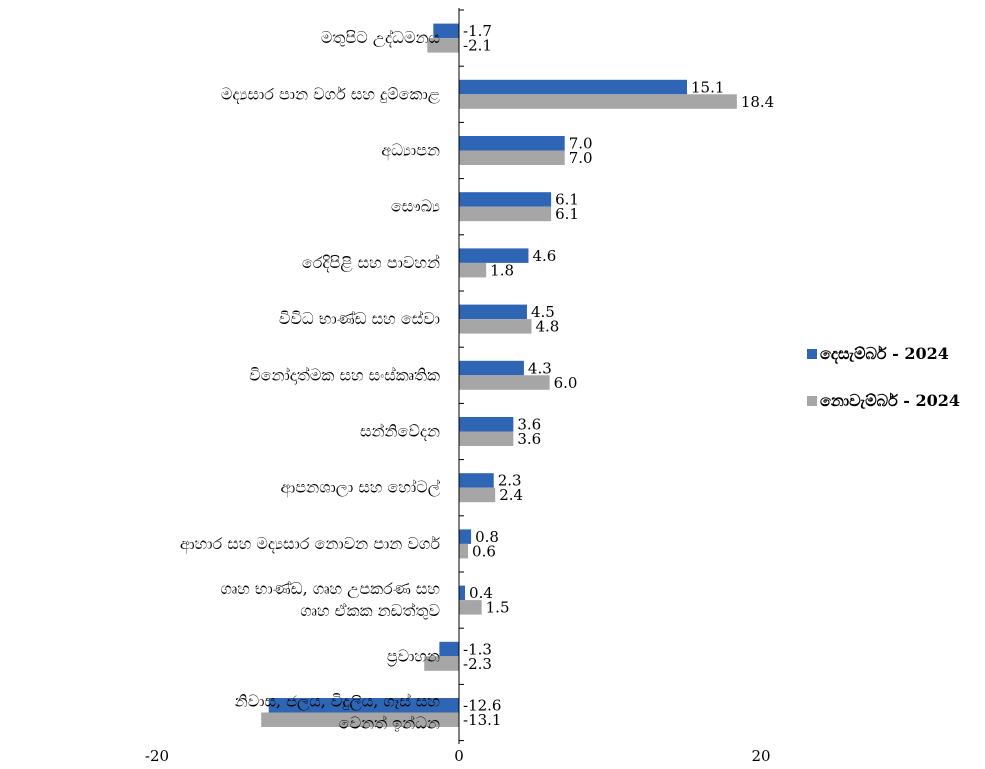 Image resolution: width=985 pixels, height=769 pixels. I want to click on value-label: 1.8, so click(502, 270).